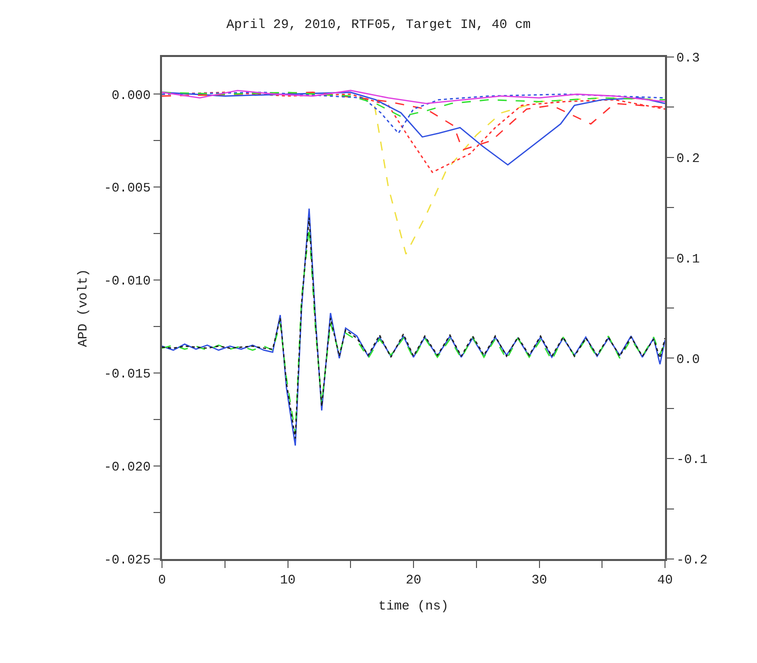  I want to click on y2-tick-label: -0.1, so click(692, 460).